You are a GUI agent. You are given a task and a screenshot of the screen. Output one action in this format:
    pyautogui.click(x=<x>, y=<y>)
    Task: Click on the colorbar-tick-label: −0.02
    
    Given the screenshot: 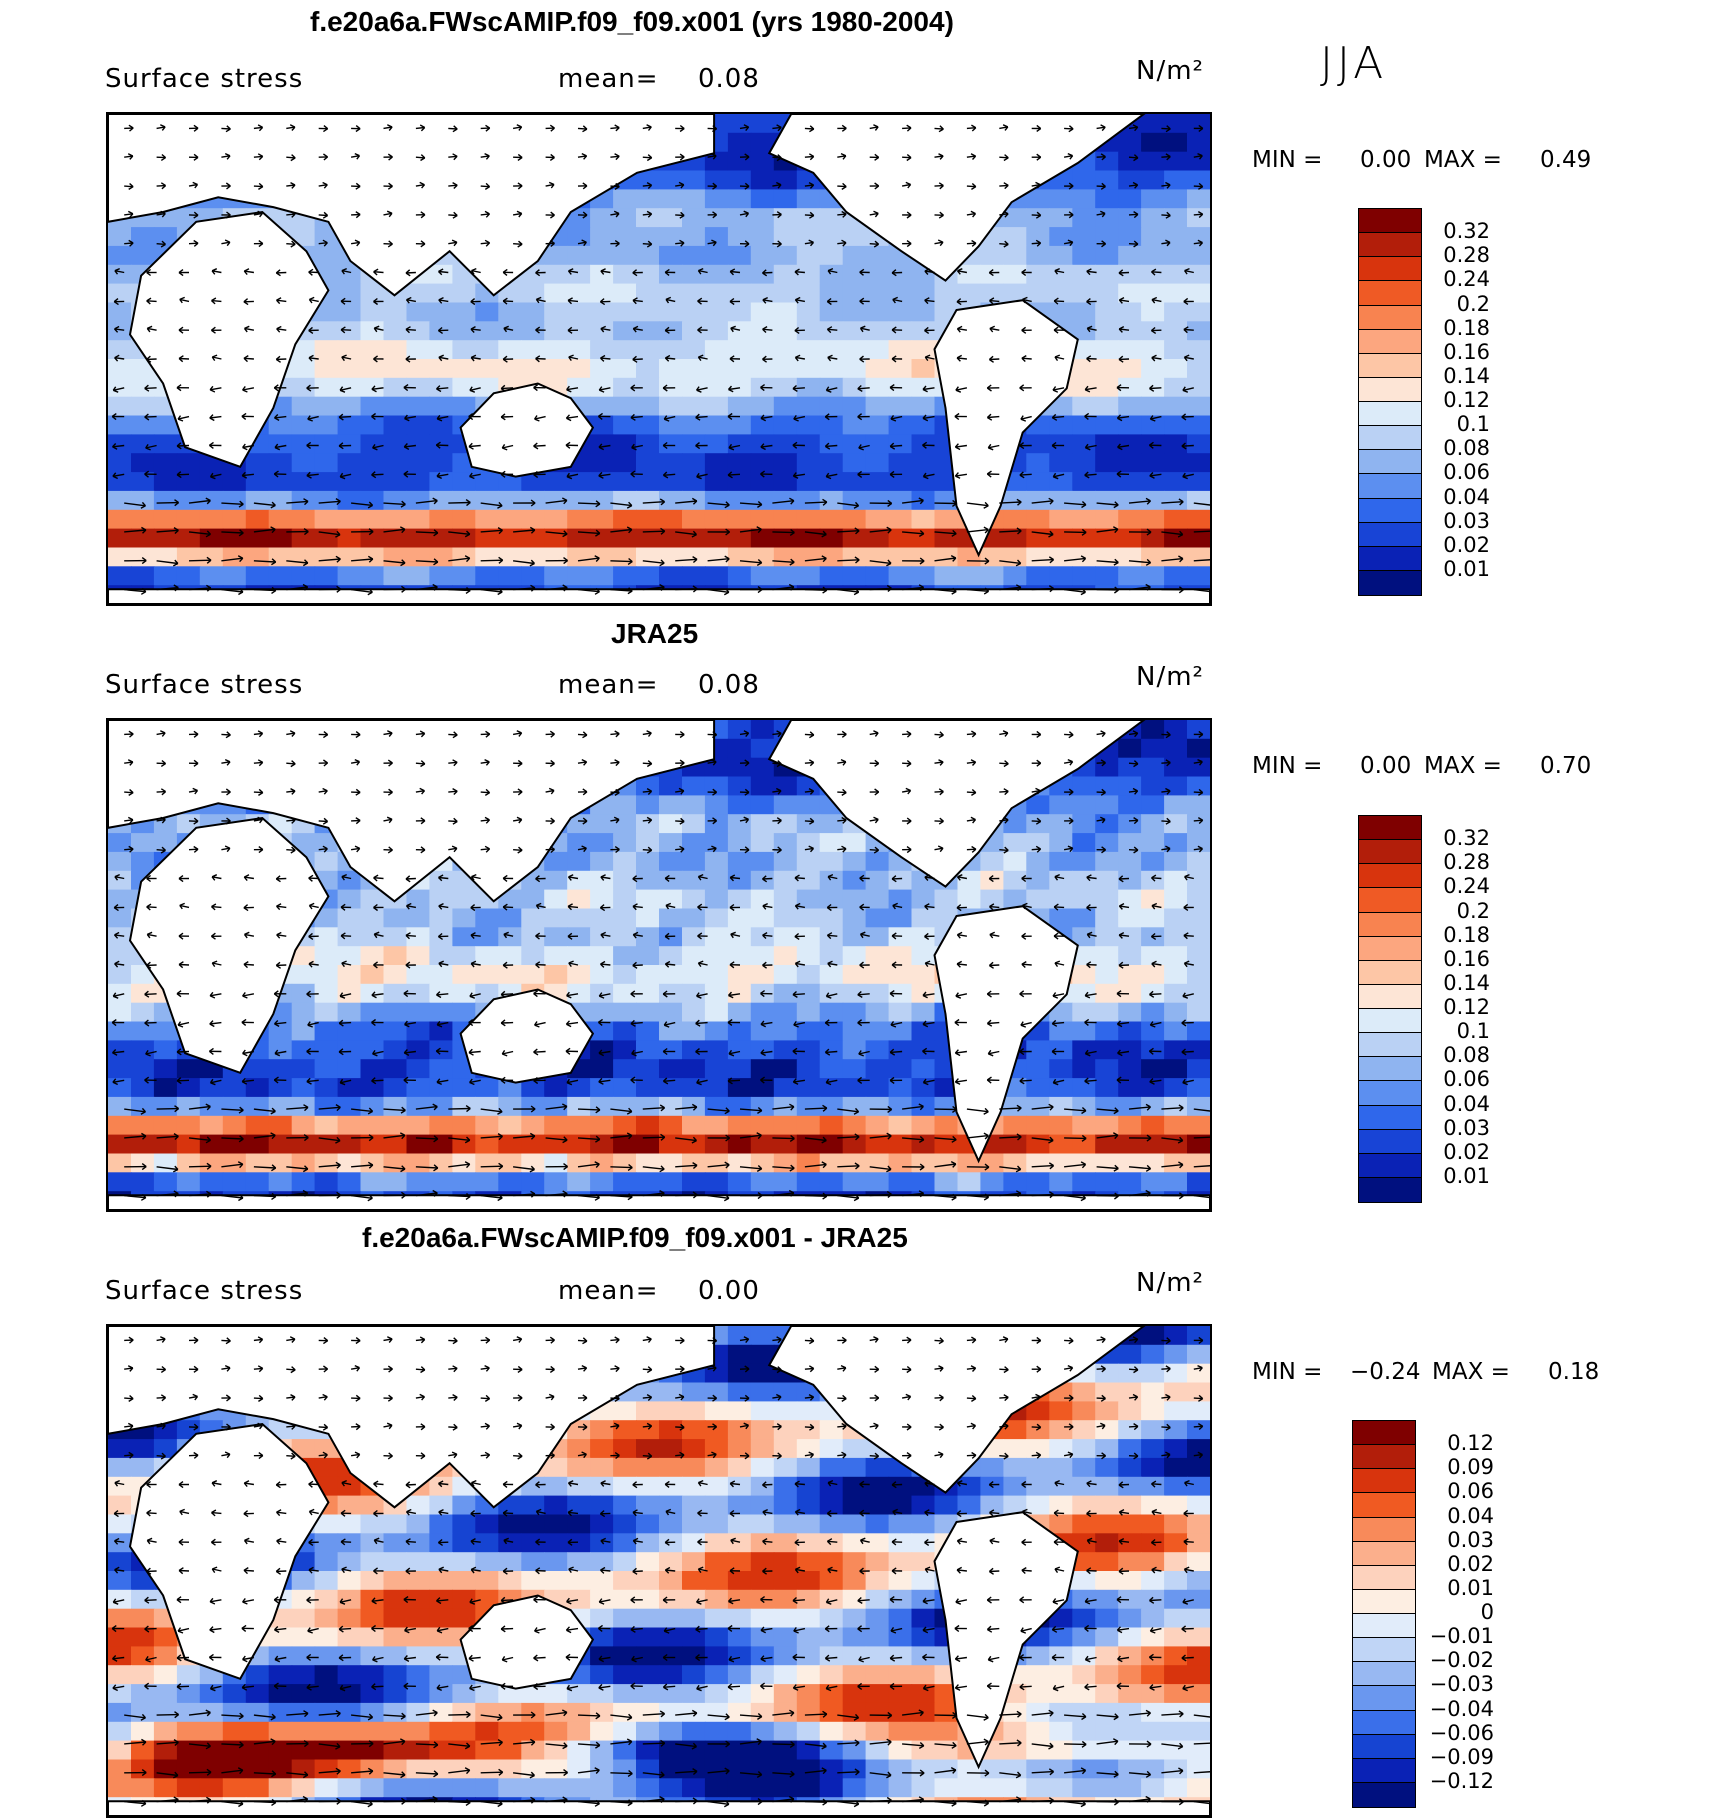 What is the action you would take?
    pyautogui.click(x=1462, y=1660)
    